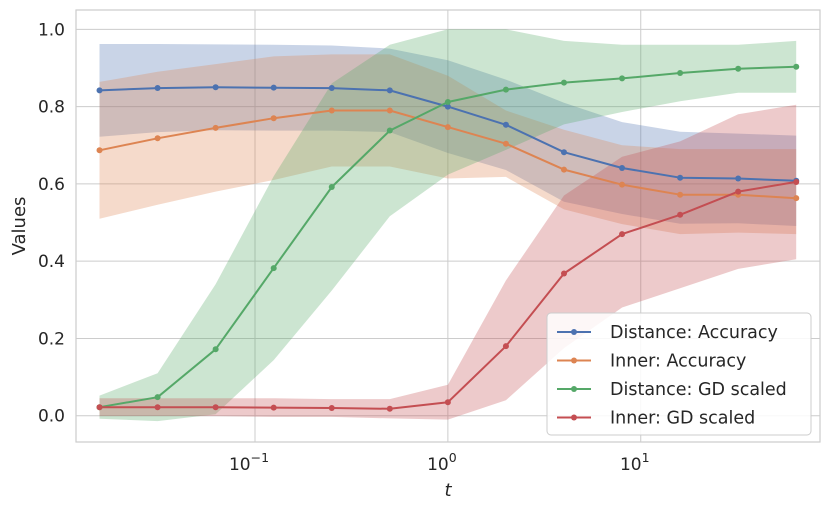 Image resolution: width=830 pixels, height=509 pixels. I want to click on y-tick-label: 1.0, so click(51, 30).